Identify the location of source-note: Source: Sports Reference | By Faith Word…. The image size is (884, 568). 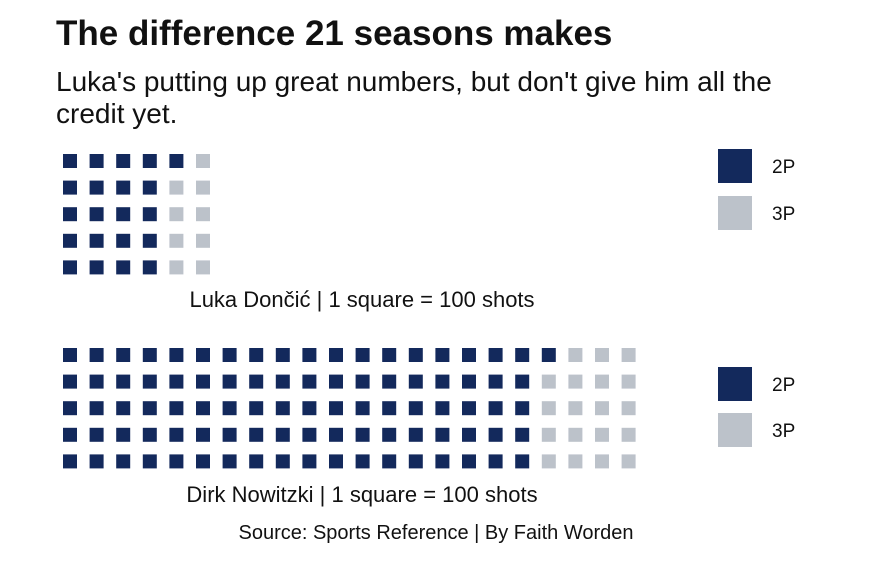
(435, 533).